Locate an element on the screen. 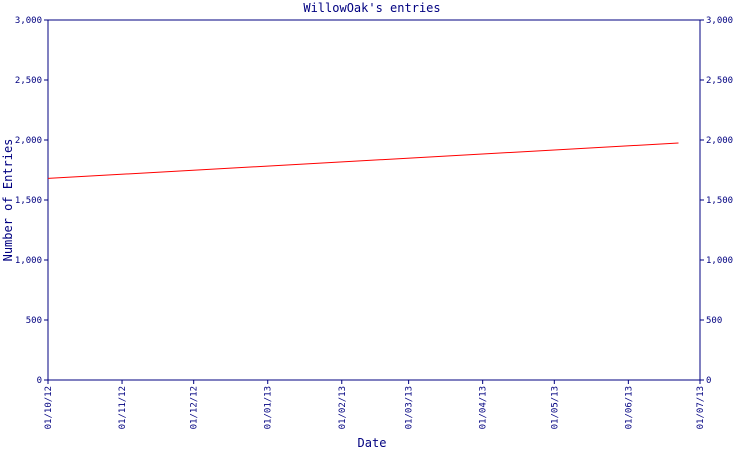  chart-title: WillowOak's entries is located at coordinates (371, 8).